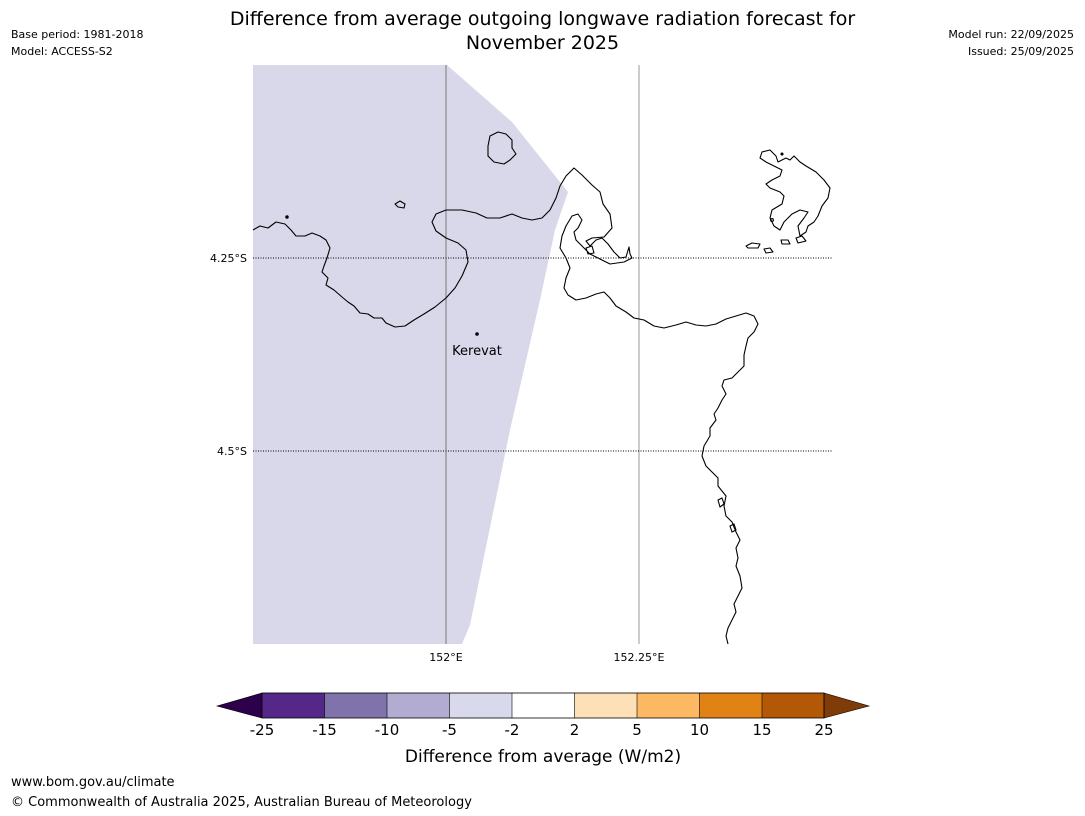 This screenshot has width=1085, height=816. What do you see at coordinates (847, 705) in the screenshot?
I see `colorbar-extend-high` at bounding box center [847, 705].